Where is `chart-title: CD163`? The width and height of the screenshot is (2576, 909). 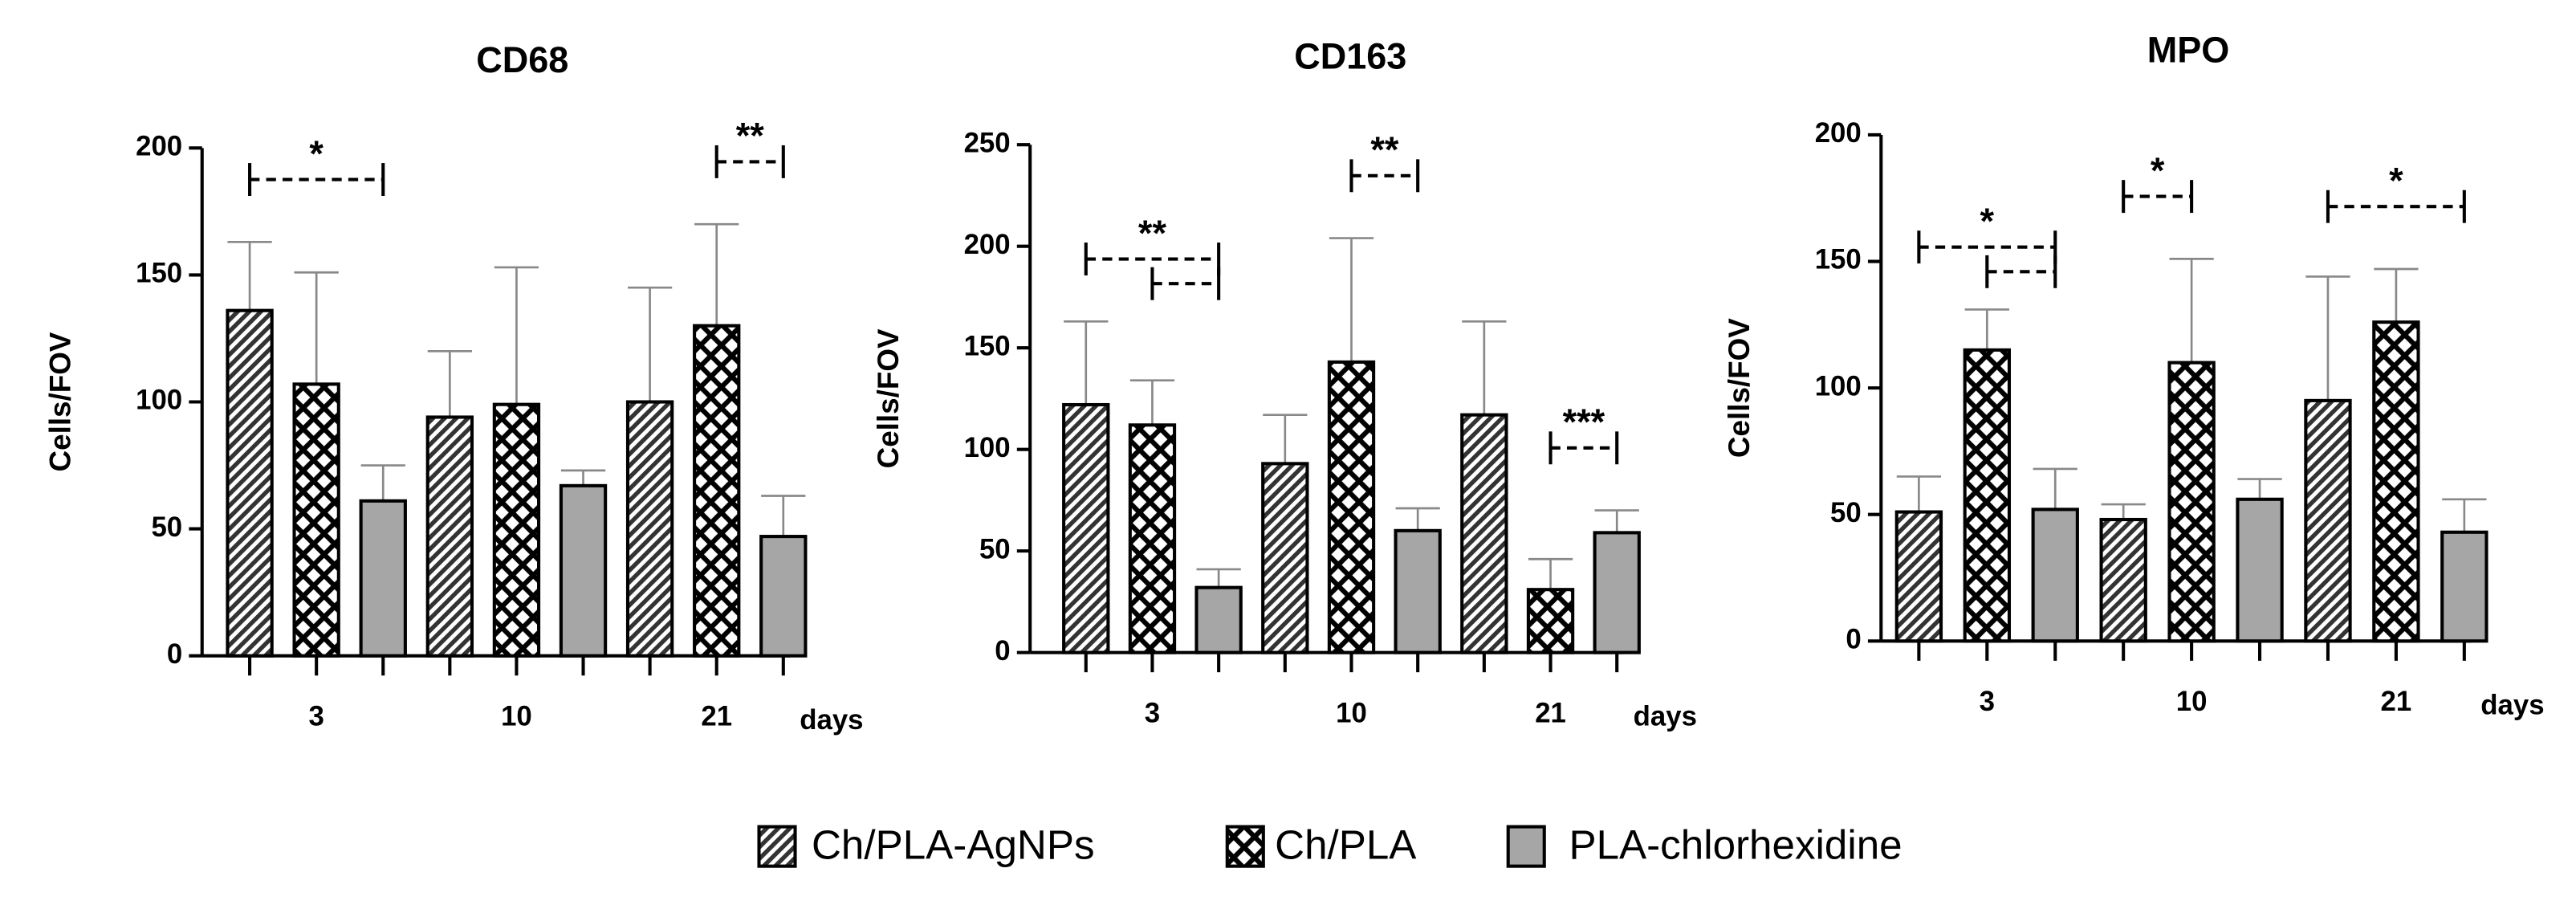 chart-title: CD163 is located at coordinates (1350, 57).